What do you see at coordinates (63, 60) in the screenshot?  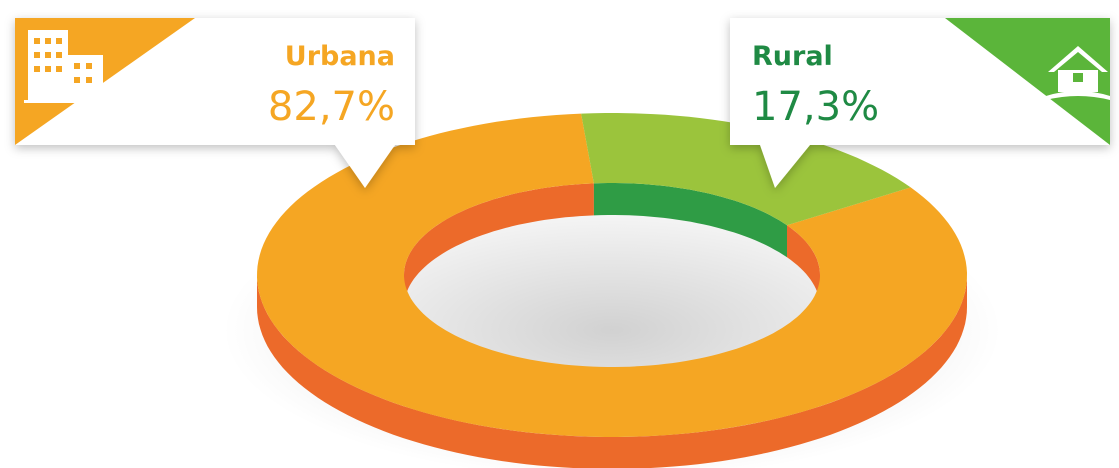 I see `building-windows` at bounding box center [63, 60].